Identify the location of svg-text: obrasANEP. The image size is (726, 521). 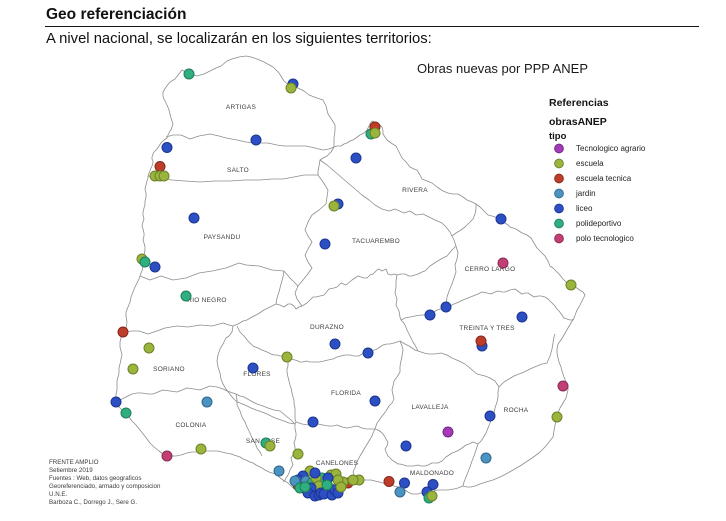
(578, 122).